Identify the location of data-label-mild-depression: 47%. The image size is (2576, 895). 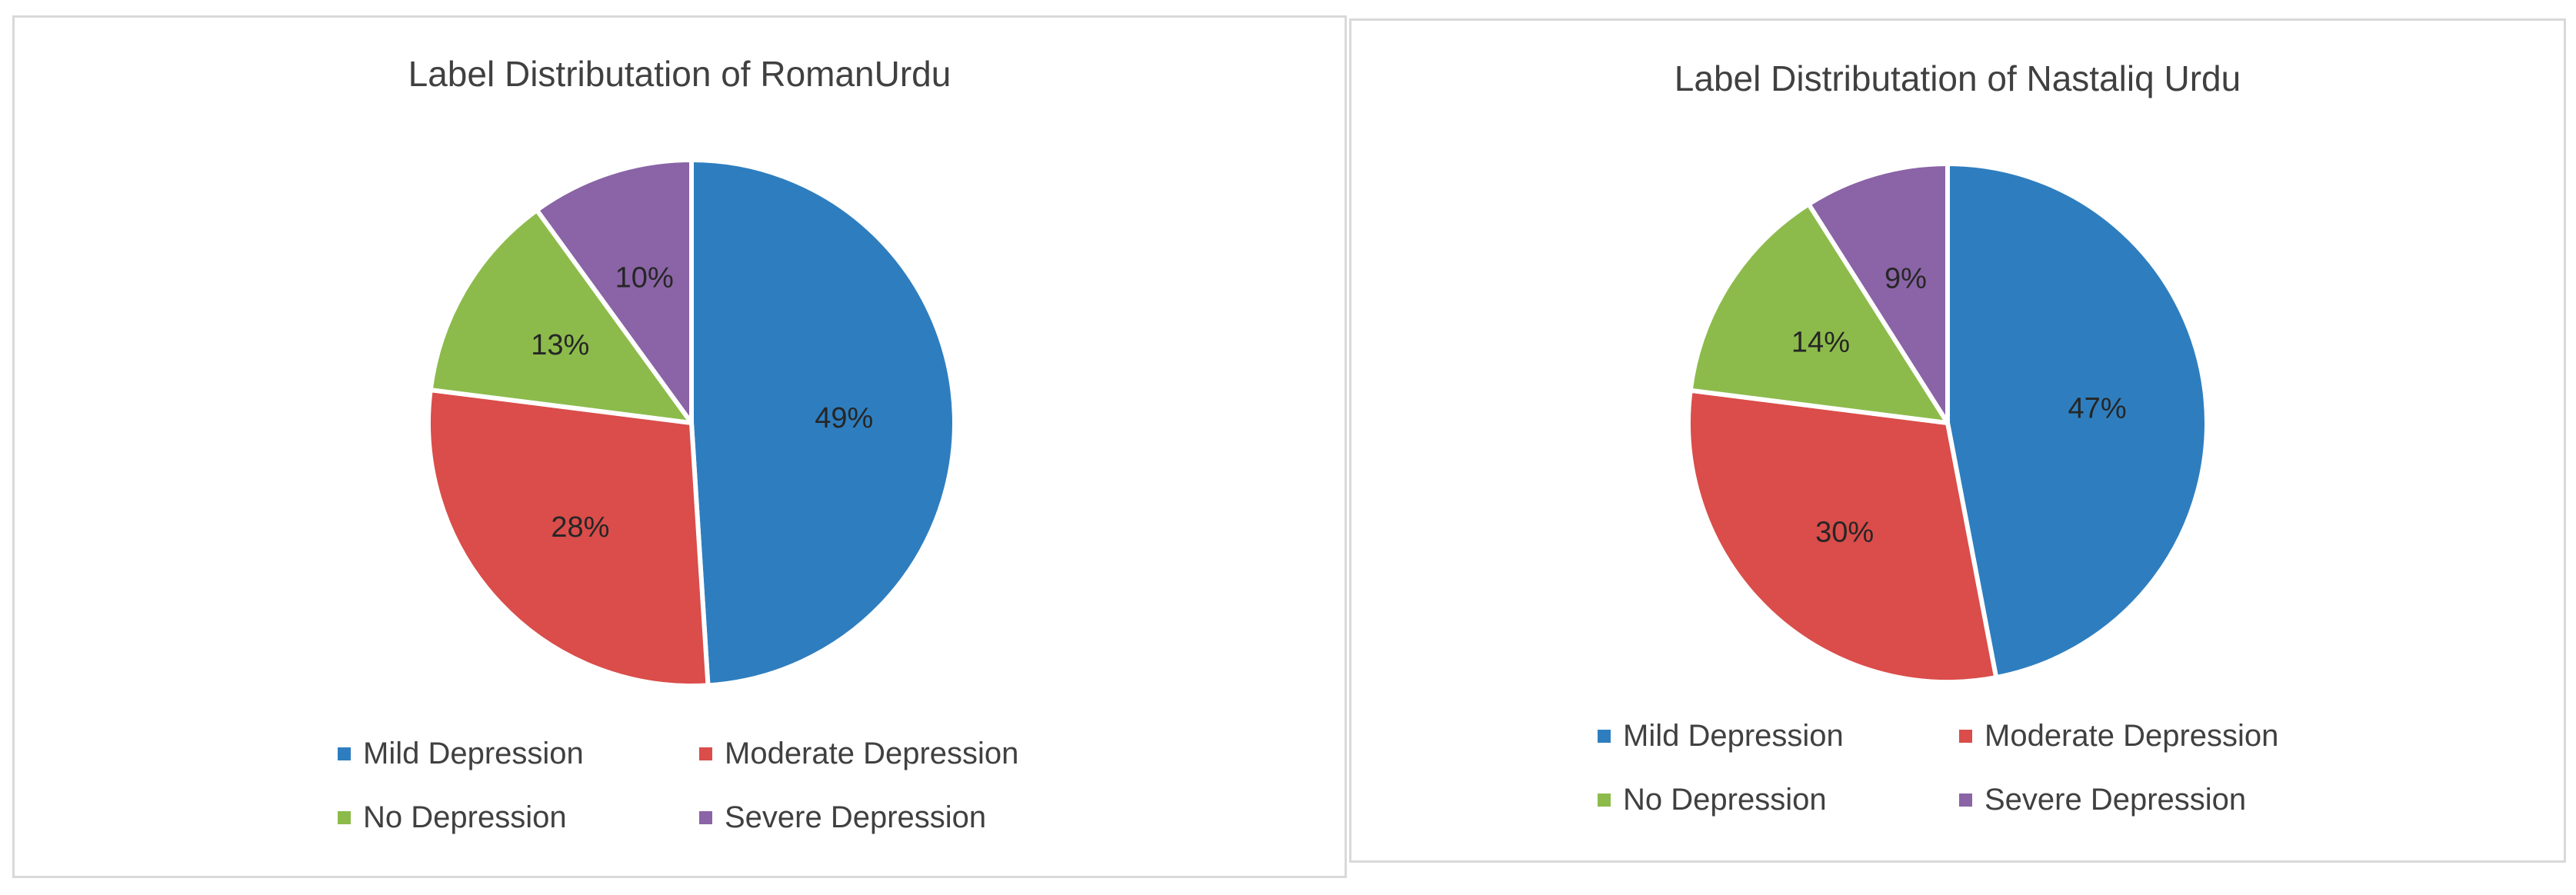
(2097, 409).